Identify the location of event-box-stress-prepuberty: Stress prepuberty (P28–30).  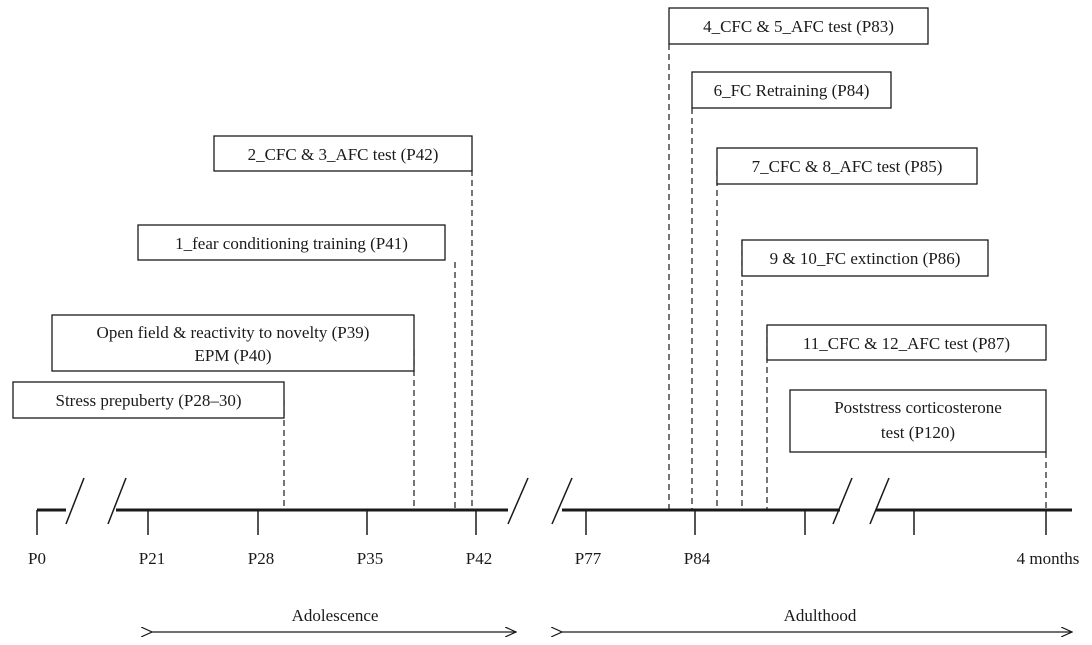
(148, 400).